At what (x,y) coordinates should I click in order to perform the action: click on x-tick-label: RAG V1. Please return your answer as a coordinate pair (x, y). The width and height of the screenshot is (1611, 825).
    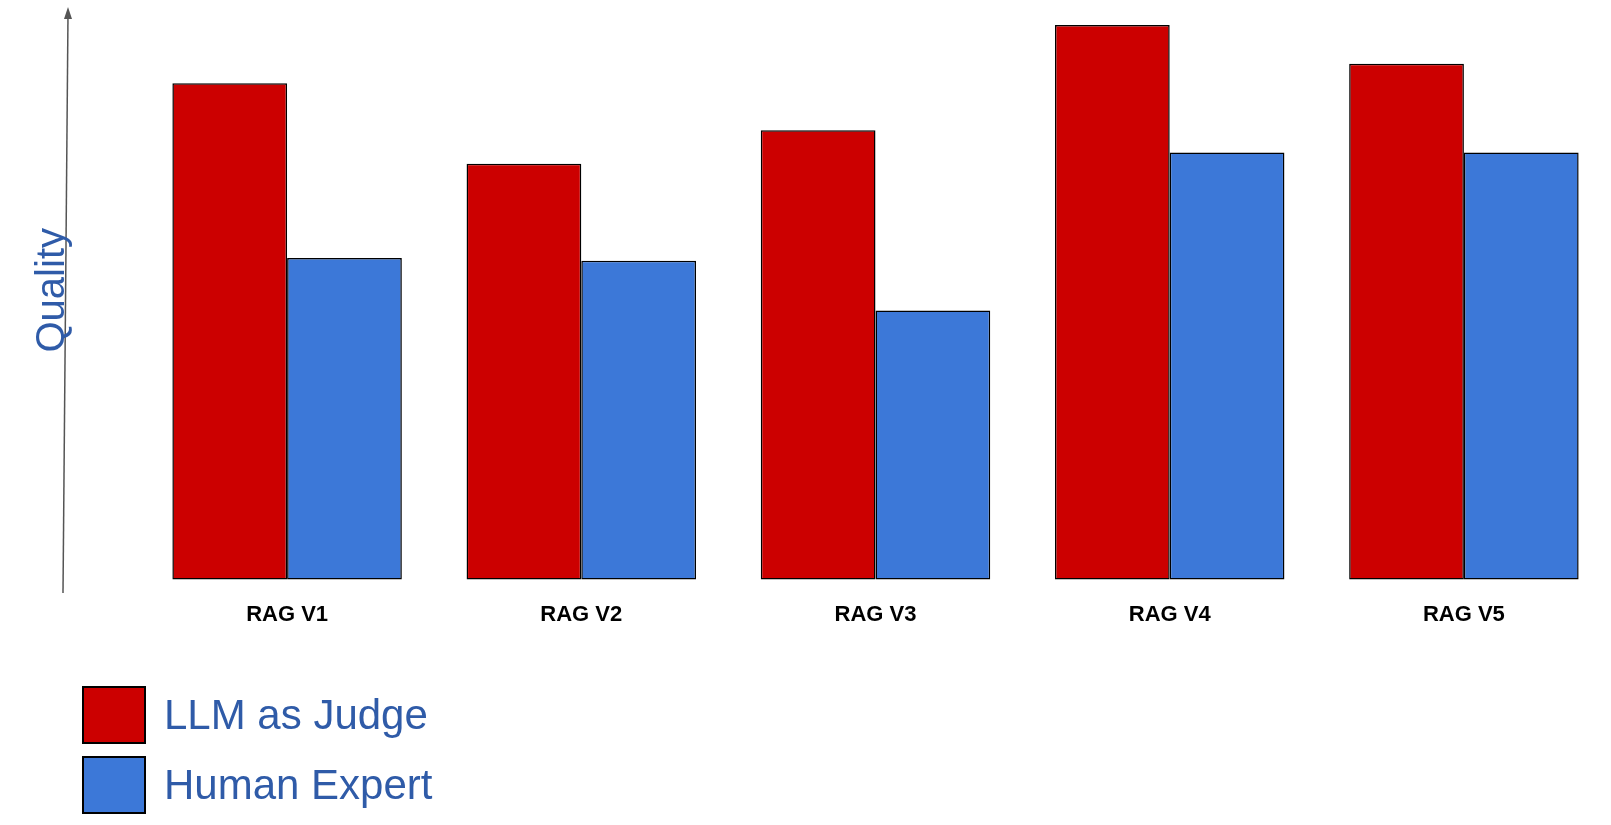
    Looking at the image, I should click on (287, 613).